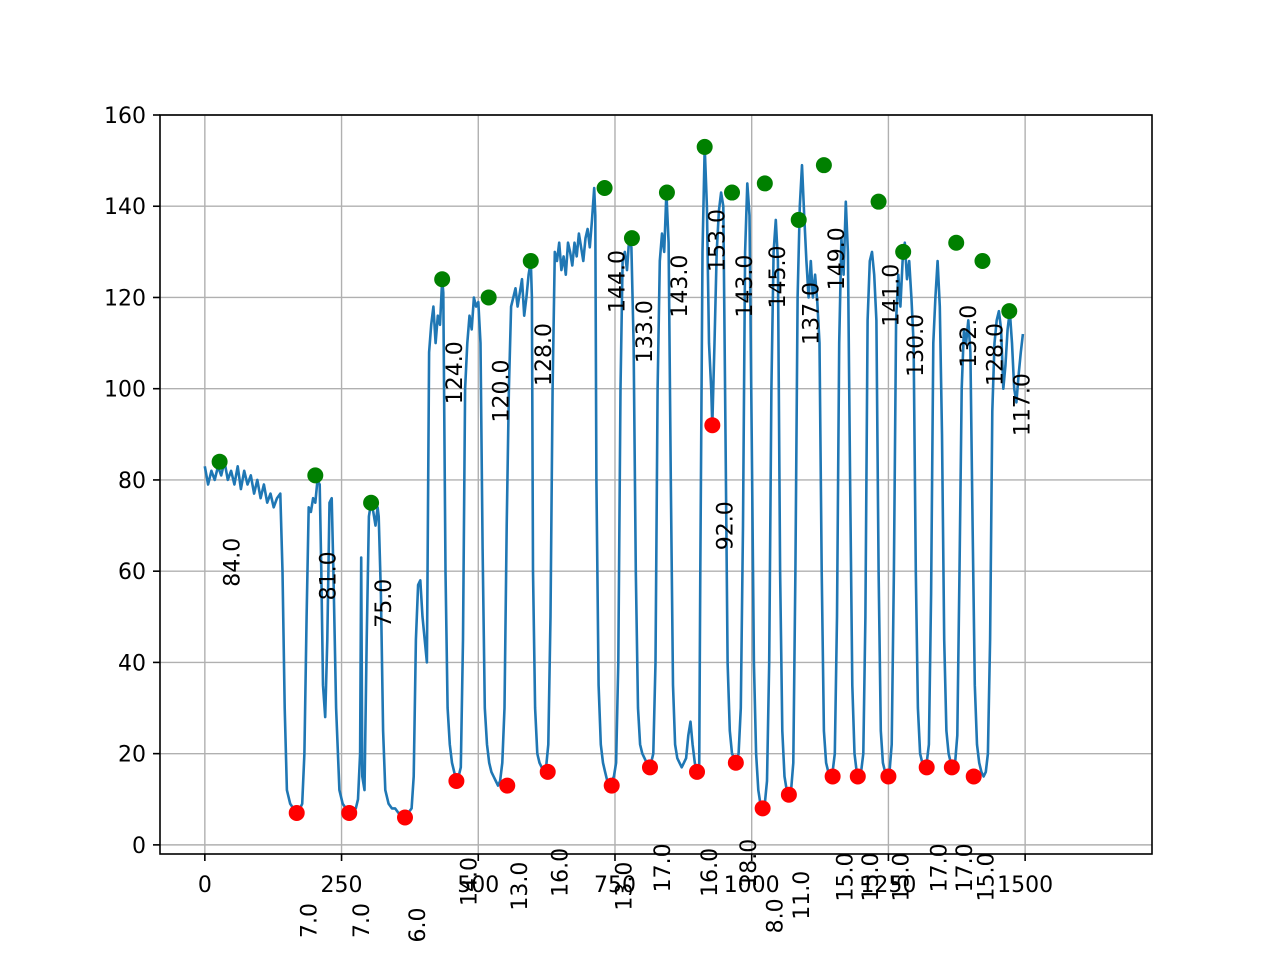 Image resolution: width=1280 pixels, height=964 pixels. I want to click on peak-label: 130.0, so click(916, 345).